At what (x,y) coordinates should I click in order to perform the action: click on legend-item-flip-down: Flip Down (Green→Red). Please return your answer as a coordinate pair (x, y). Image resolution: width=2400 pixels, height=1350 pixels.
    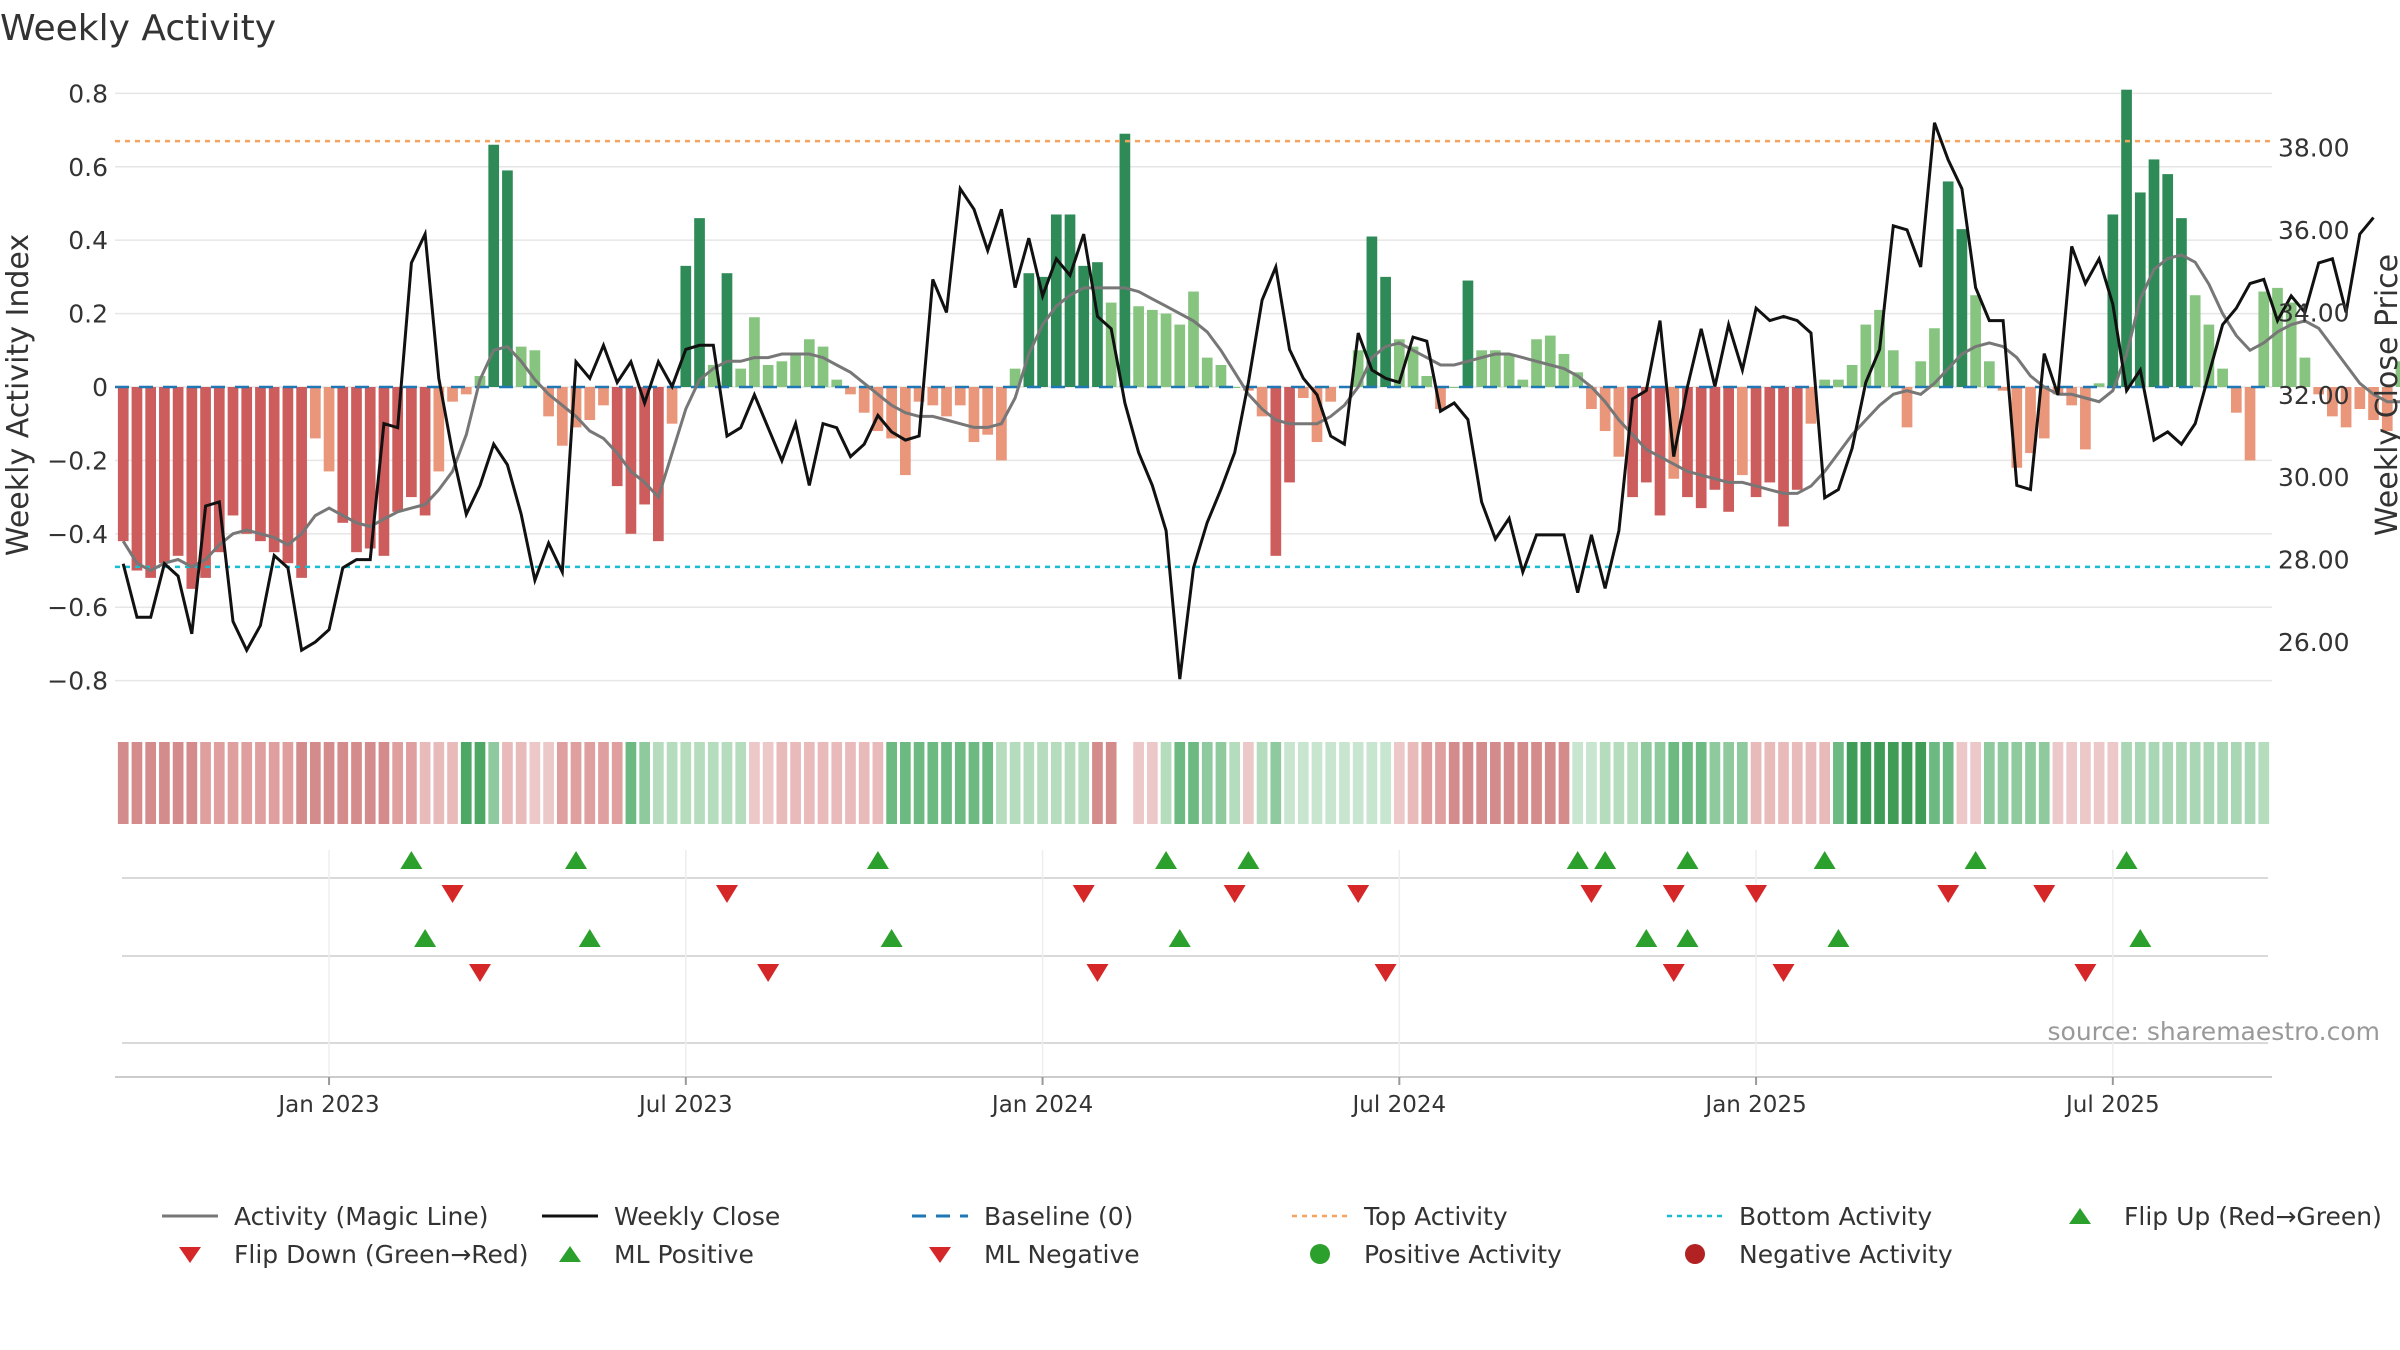
    Looking at the image, I should click on (344, 1254).